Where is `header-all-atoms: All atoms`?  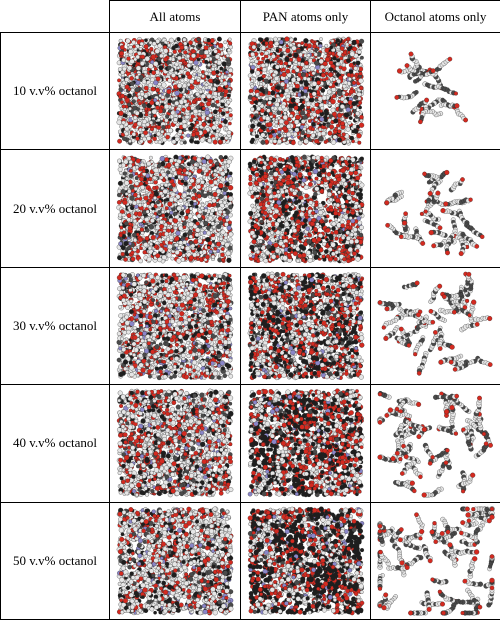 header-all-atoms: All atoms is located at coordinates (175, 17).